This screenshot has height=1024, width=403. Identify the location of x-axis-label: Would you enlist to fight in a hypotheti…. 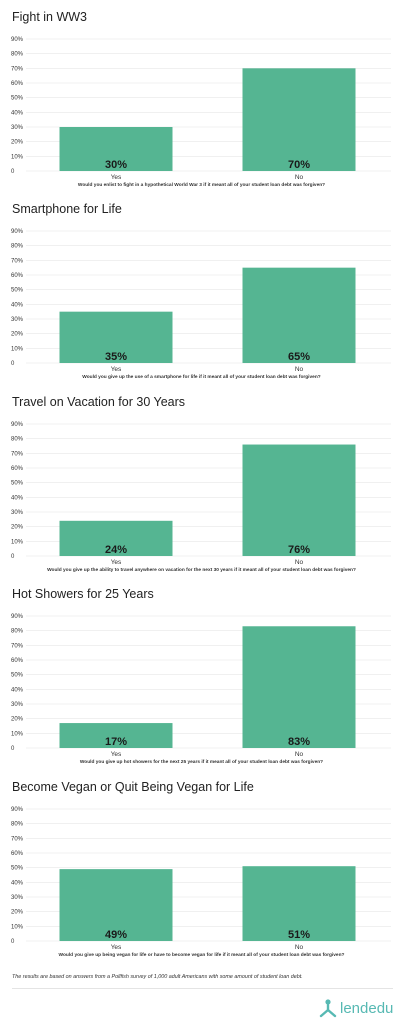
(201, 185).